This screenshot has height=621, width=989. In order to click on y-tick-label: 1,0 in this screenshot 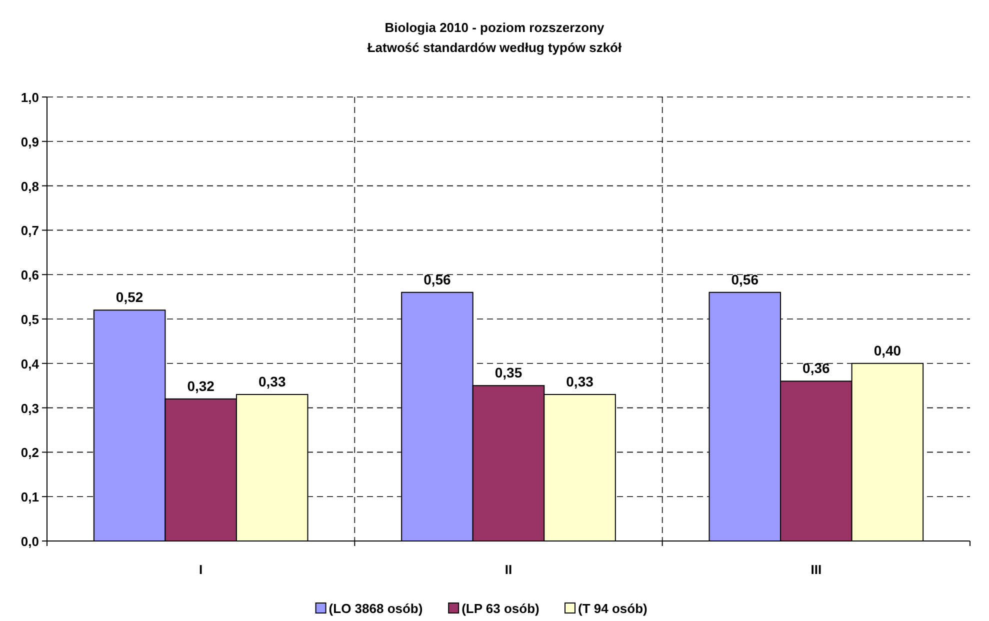, I will do `click(29, 97)`.